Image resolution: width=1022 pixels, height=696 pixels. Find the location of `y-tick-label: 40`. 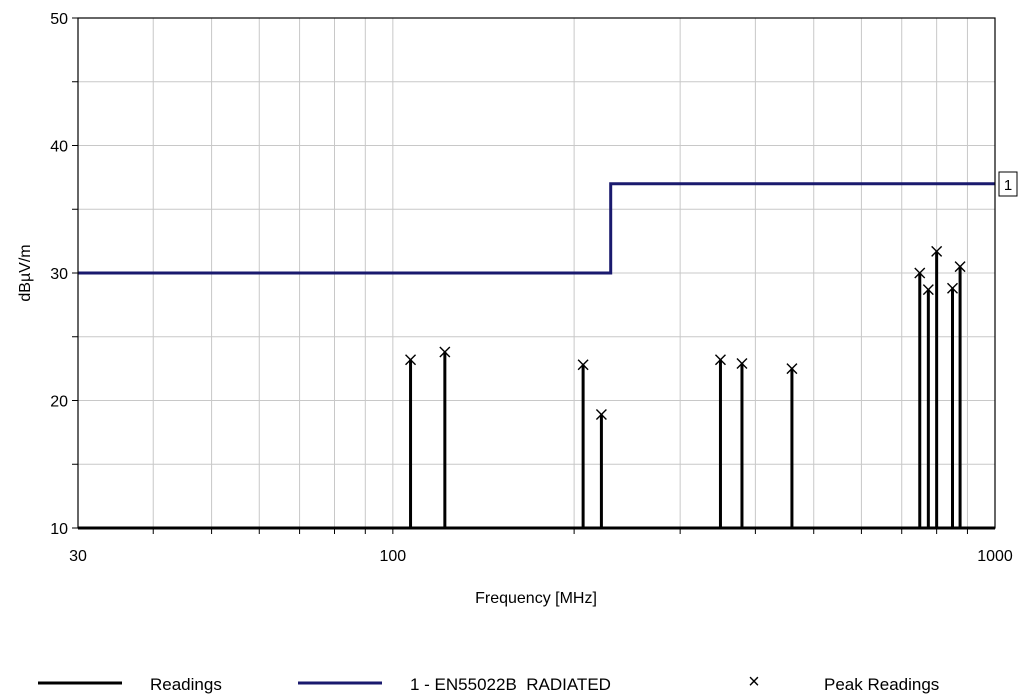

y-tick-label: 40 is located at coordinates (59, 147).